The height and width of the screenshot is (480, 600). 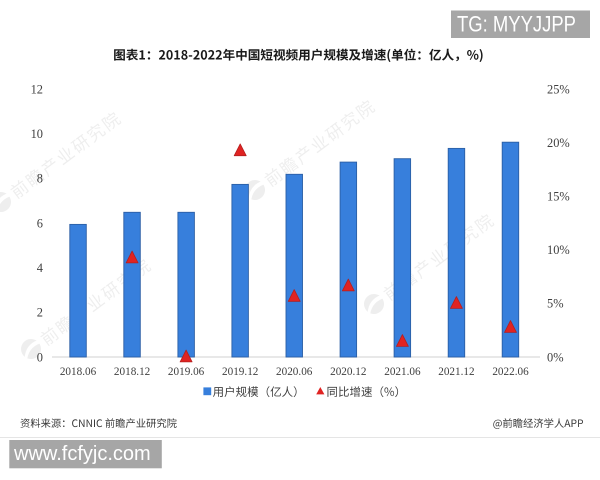 I want to click on svg-text: 0%, so click(x=555, y=357).